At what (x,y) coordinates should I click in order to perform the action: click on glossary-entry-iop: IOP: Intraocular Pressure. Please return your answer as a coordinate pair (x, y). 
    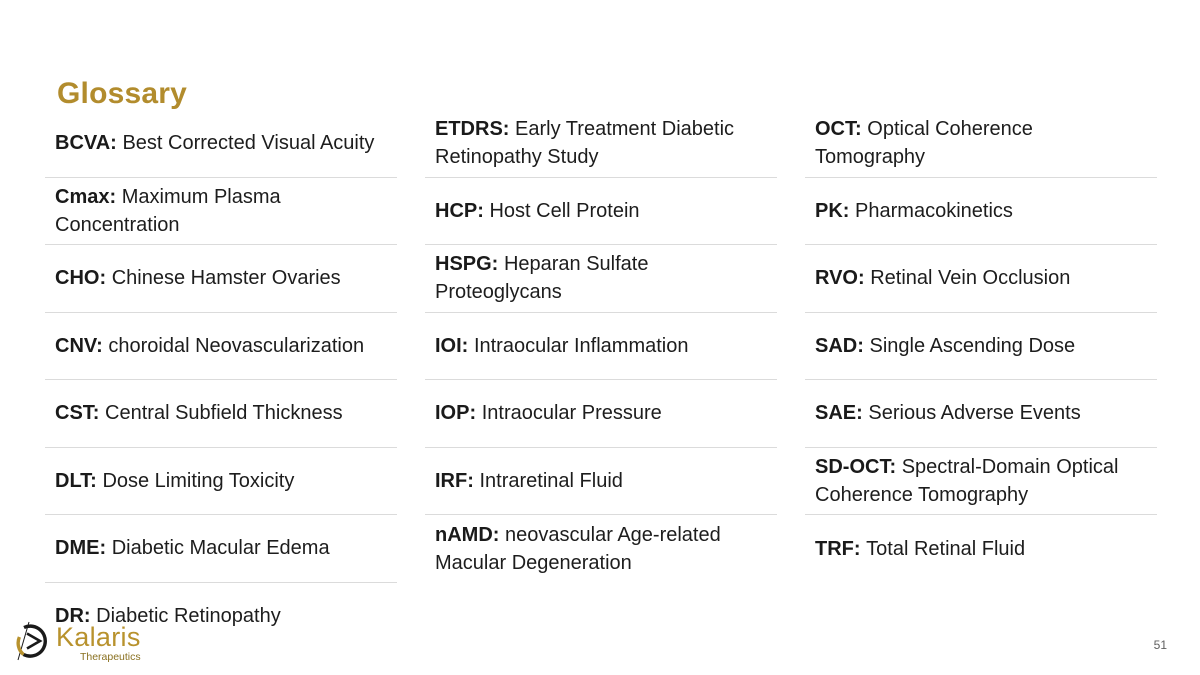
    Looking at the image, I should click on (601, 414).